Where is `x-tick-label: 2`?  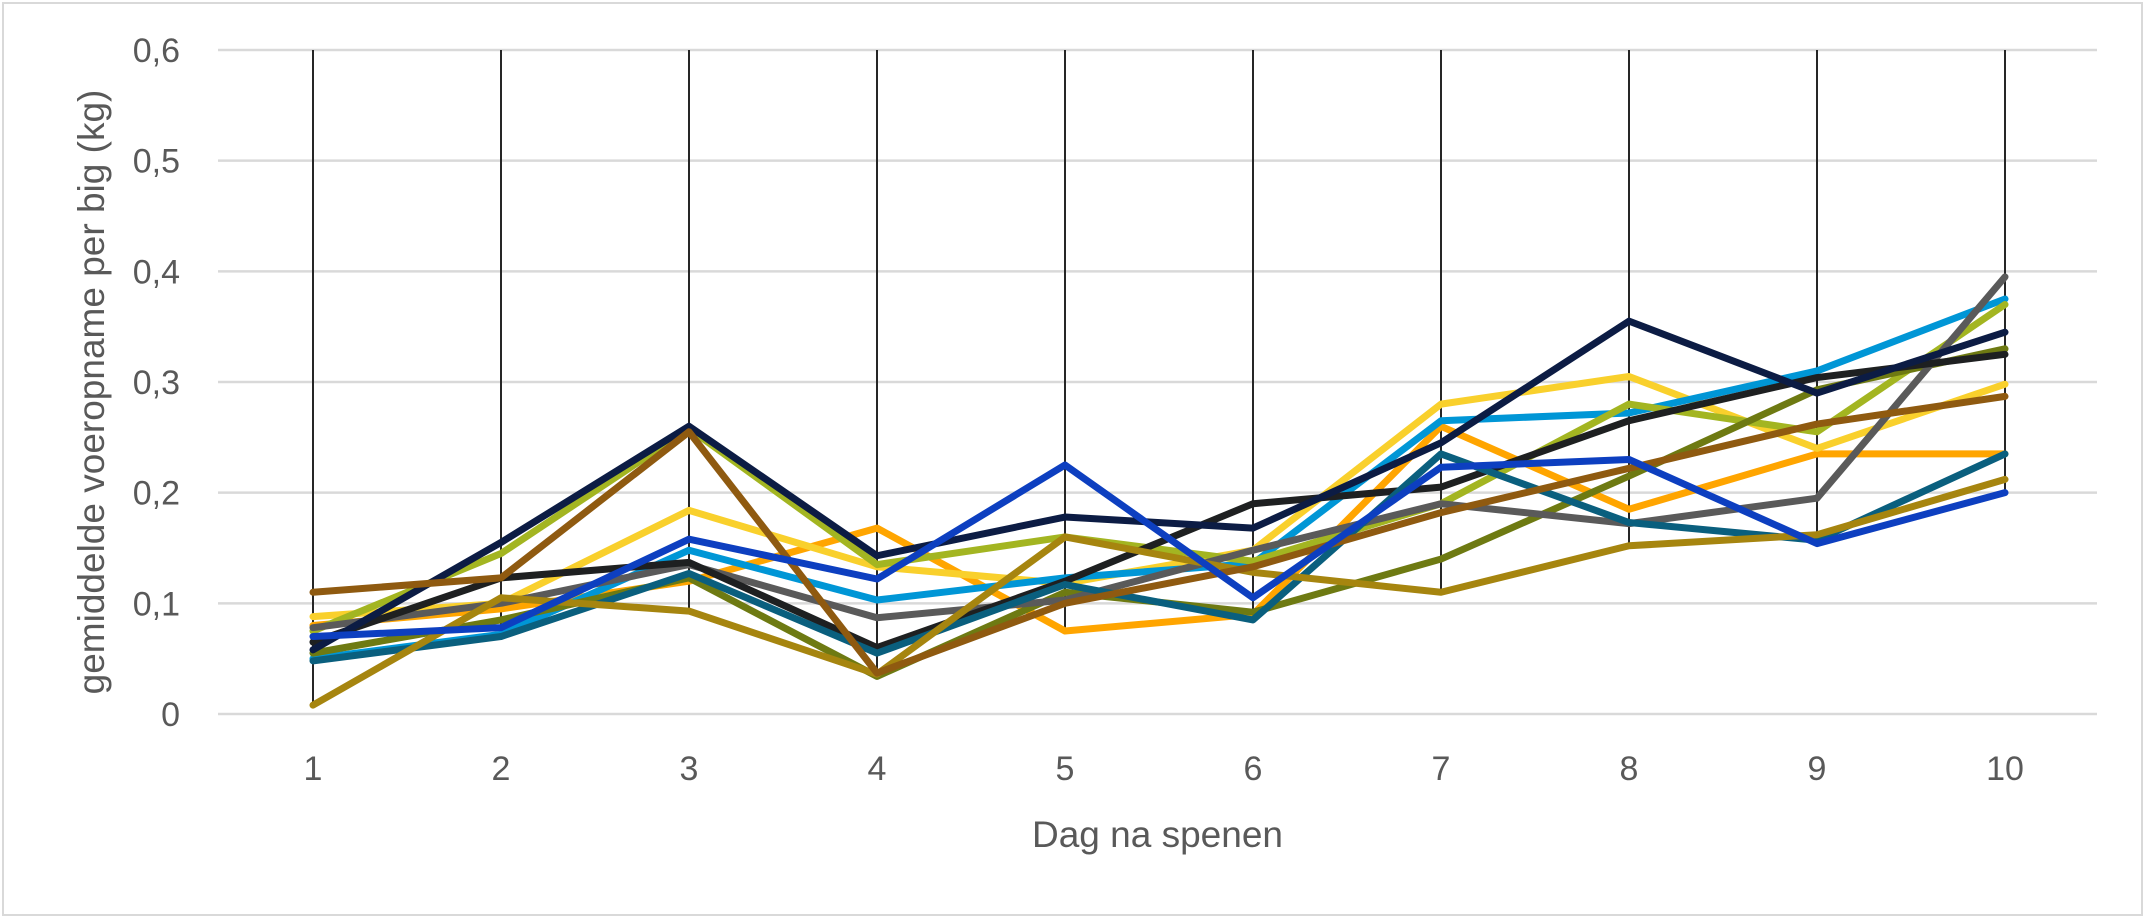
x-tick-label: 2 is located at coordinates (501, 769).